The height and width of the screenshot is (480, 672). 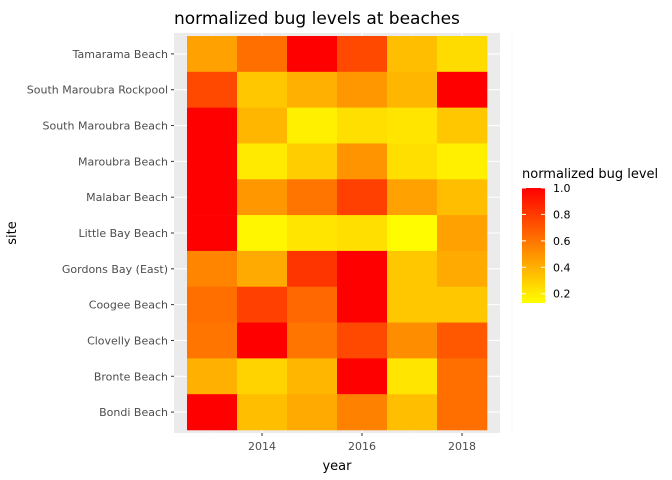 I want to click on y-tick-label: Coogee Beach, so click(x=128, y=305).